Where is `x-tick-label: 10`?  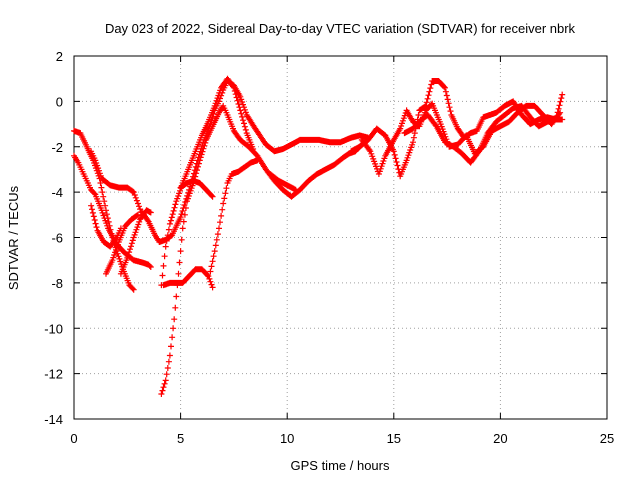 x-tick-label: 10 is located at coordinates (287, 438).